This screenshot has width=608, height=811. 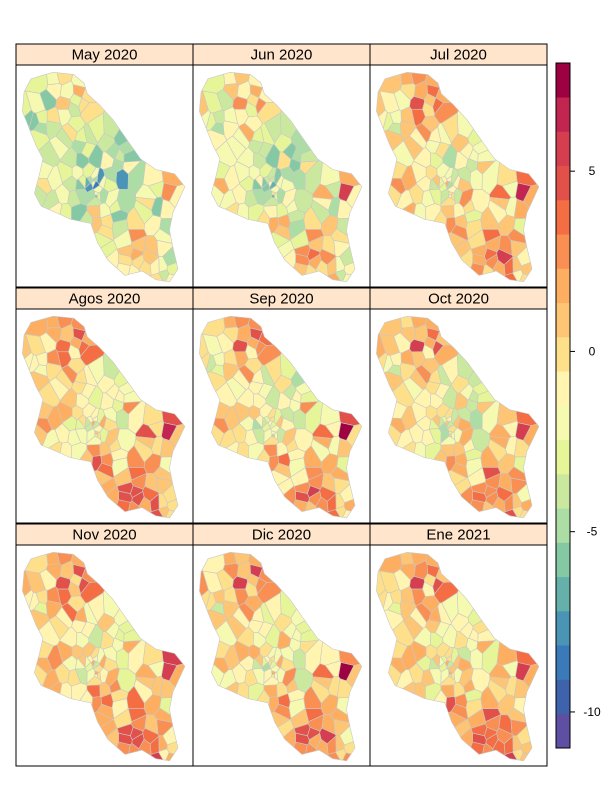 What do you see at coordinates (105, 55) in the screenshot?
I see `panel-title: May 2020` at bounding box center [105, 55].